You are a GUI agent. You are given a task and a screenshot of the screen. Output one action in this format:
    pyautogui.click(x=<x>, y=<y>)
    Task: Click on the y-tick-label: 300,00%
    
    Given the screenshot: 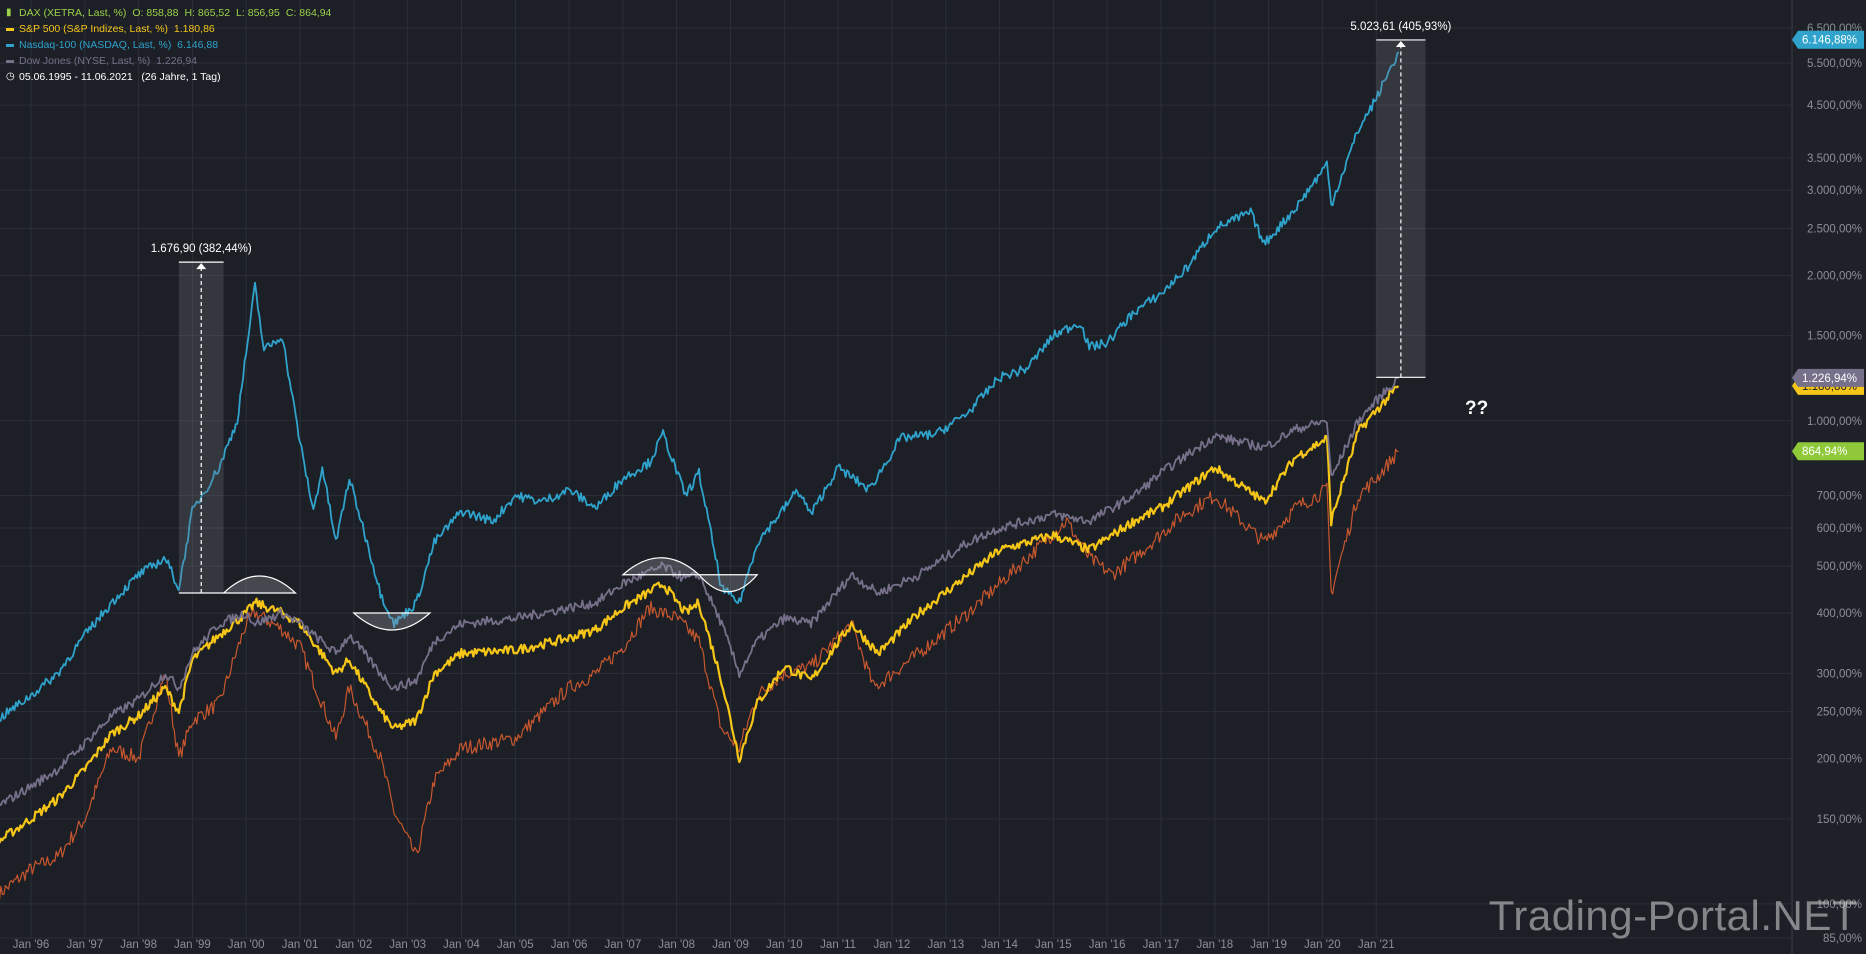 What is the action you would take?
    pyautogui.click(x=1839, y=674)
    